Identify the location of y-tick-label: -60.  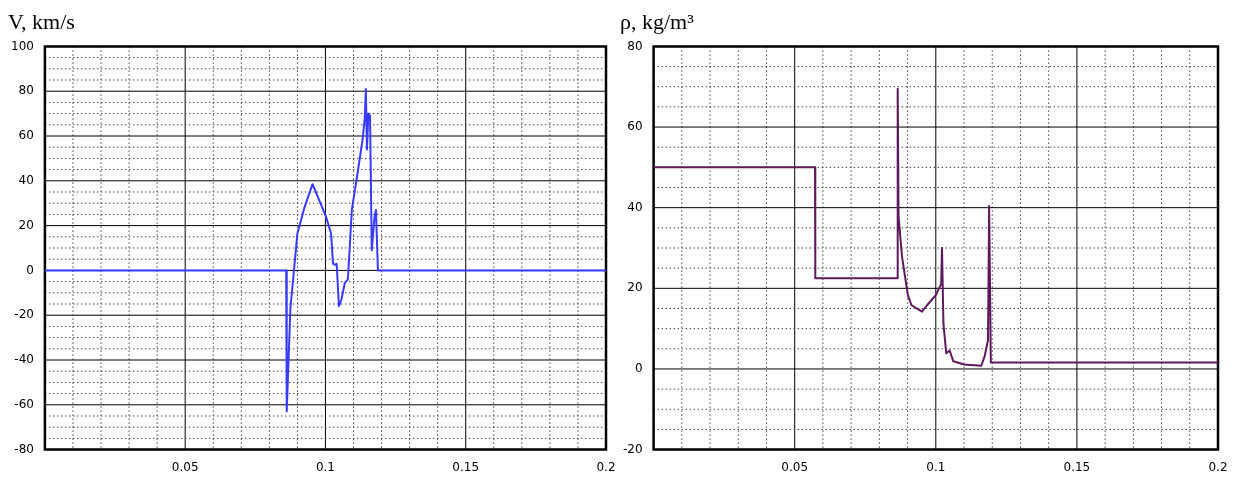
(24, 403).